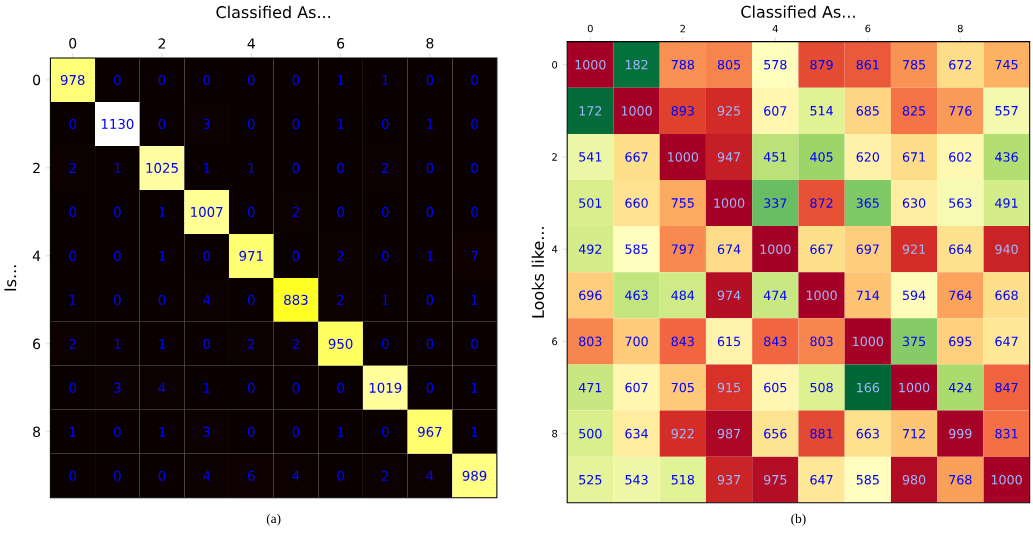 Image resolution: width=1033 pixels, height=549 pixels. Describe the element at coordinates (960, 249) in the screenshot. I see `data-label: 664` at that location.